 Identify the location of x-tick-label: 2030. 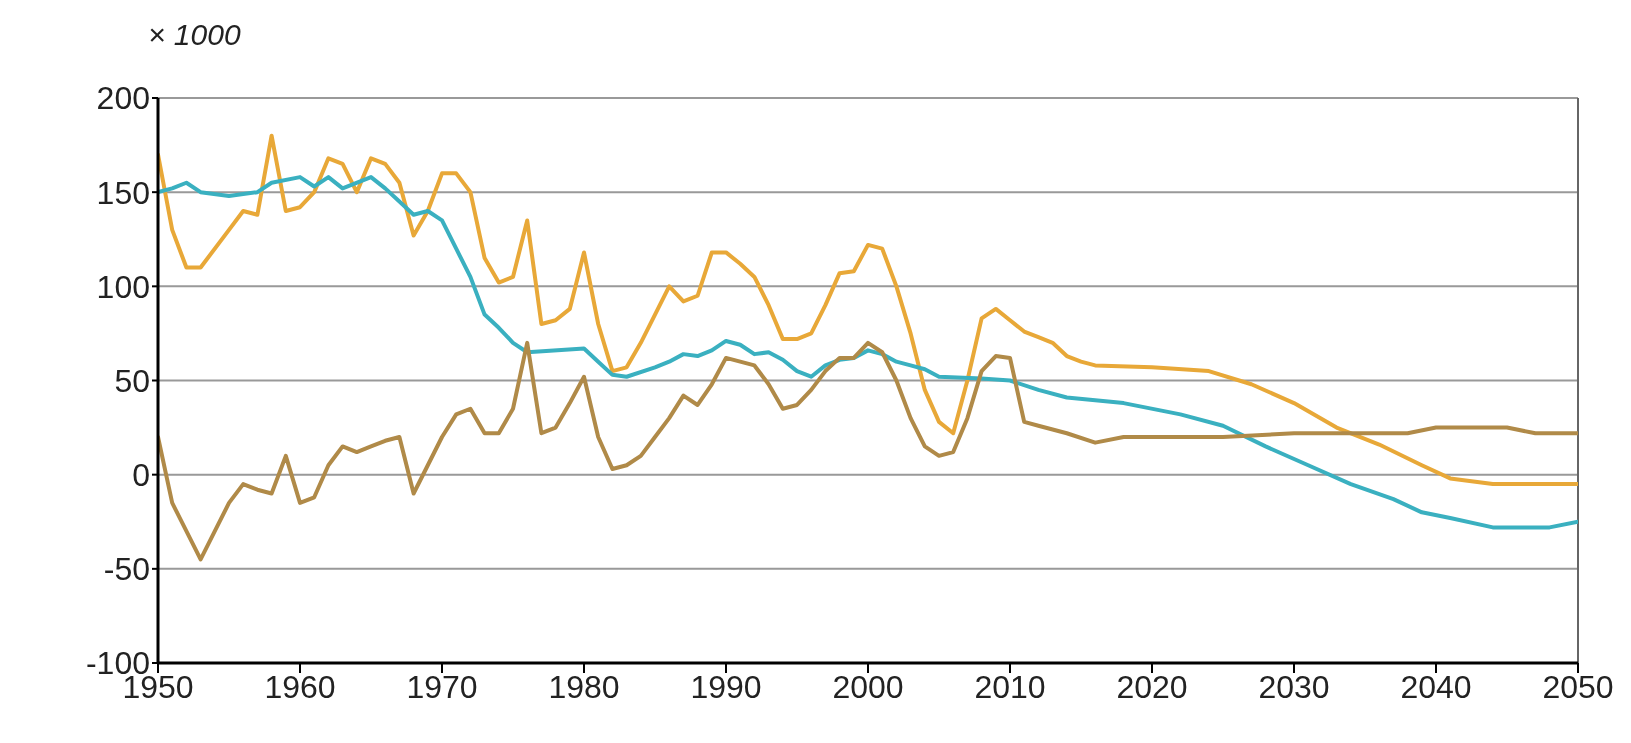
(1294, 686).